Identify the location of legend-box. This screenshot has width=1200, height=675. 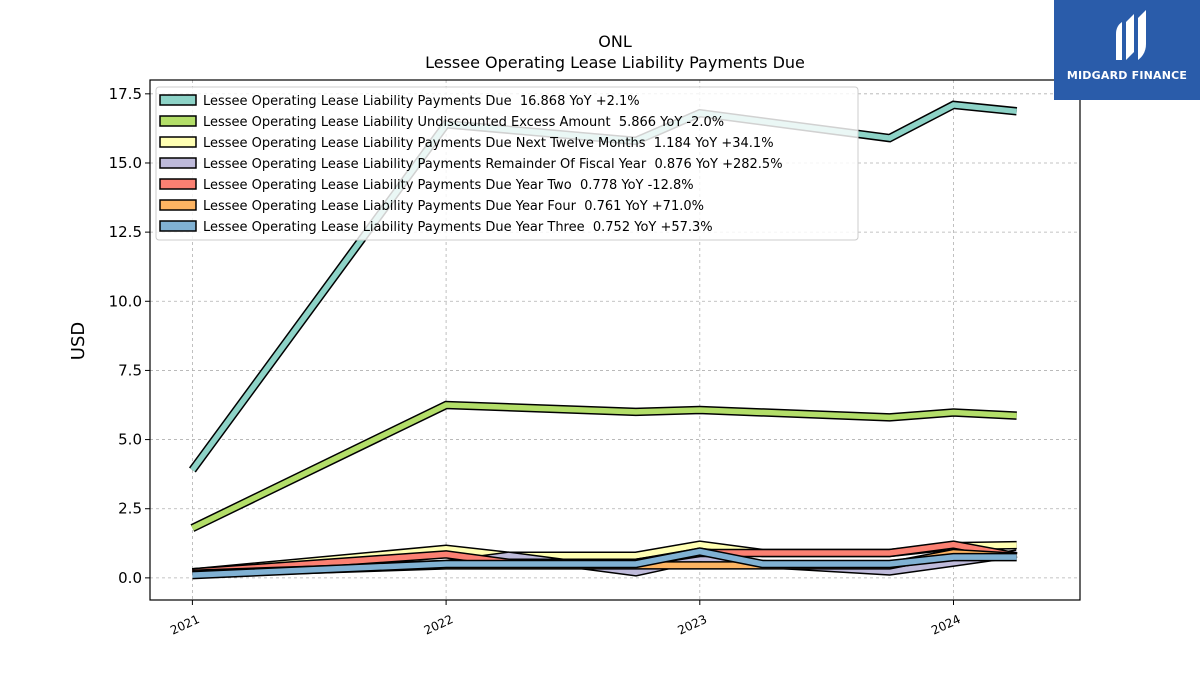
(507, 163).